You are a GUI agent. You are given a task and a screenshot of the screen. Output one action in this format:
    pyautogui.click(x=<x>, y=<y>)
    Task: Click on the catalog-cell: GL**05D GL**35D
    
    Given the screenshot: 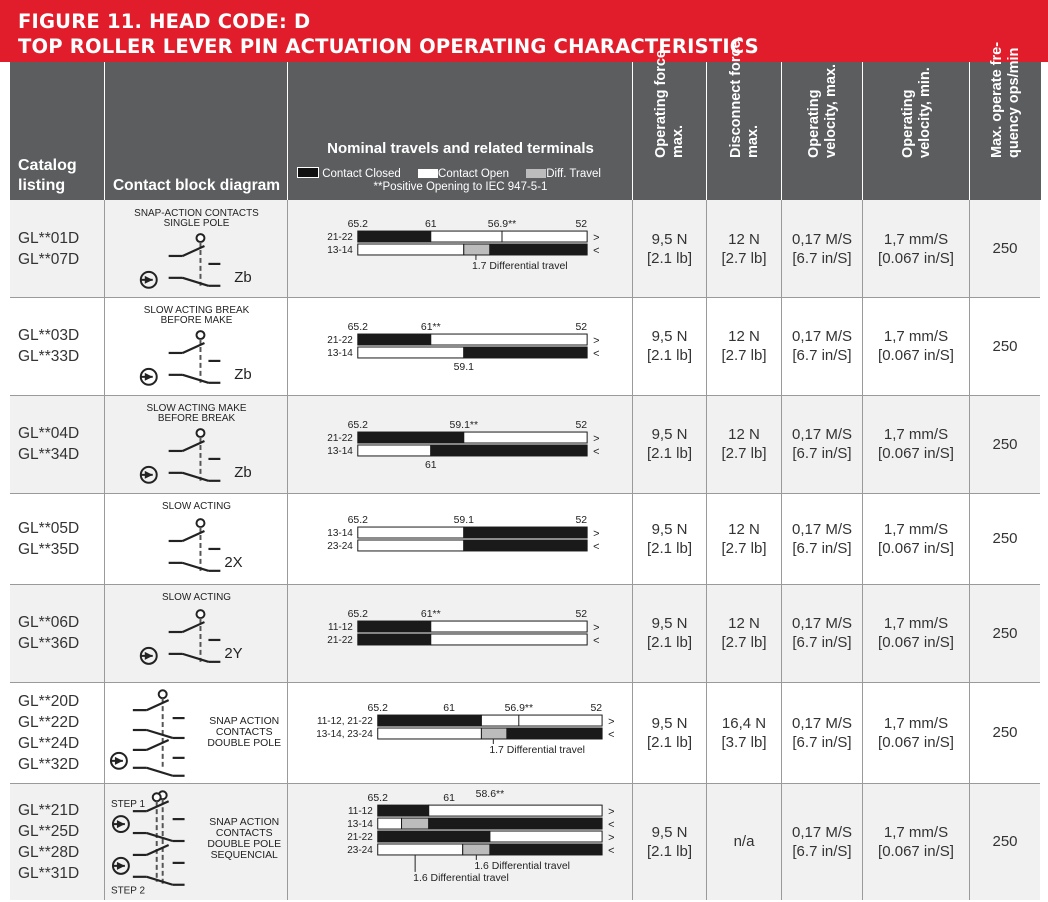 What is the action you would take?
    pyautogui.click(x=57, y=538)
    